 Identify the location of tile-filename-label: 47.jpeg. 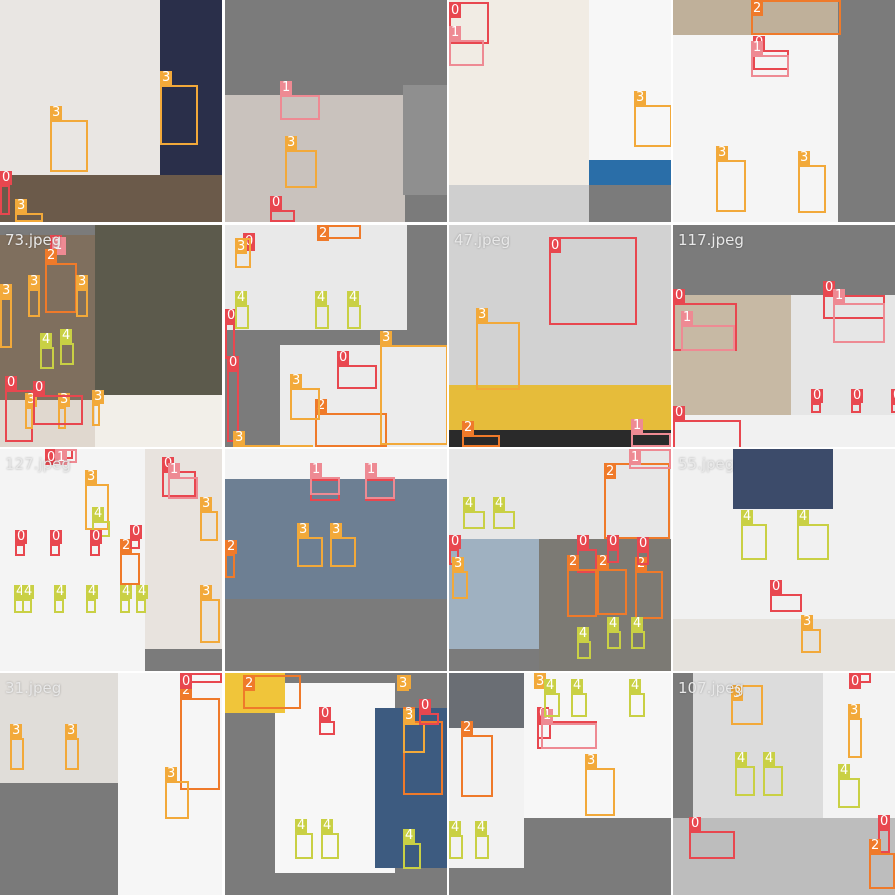
(482, 240).